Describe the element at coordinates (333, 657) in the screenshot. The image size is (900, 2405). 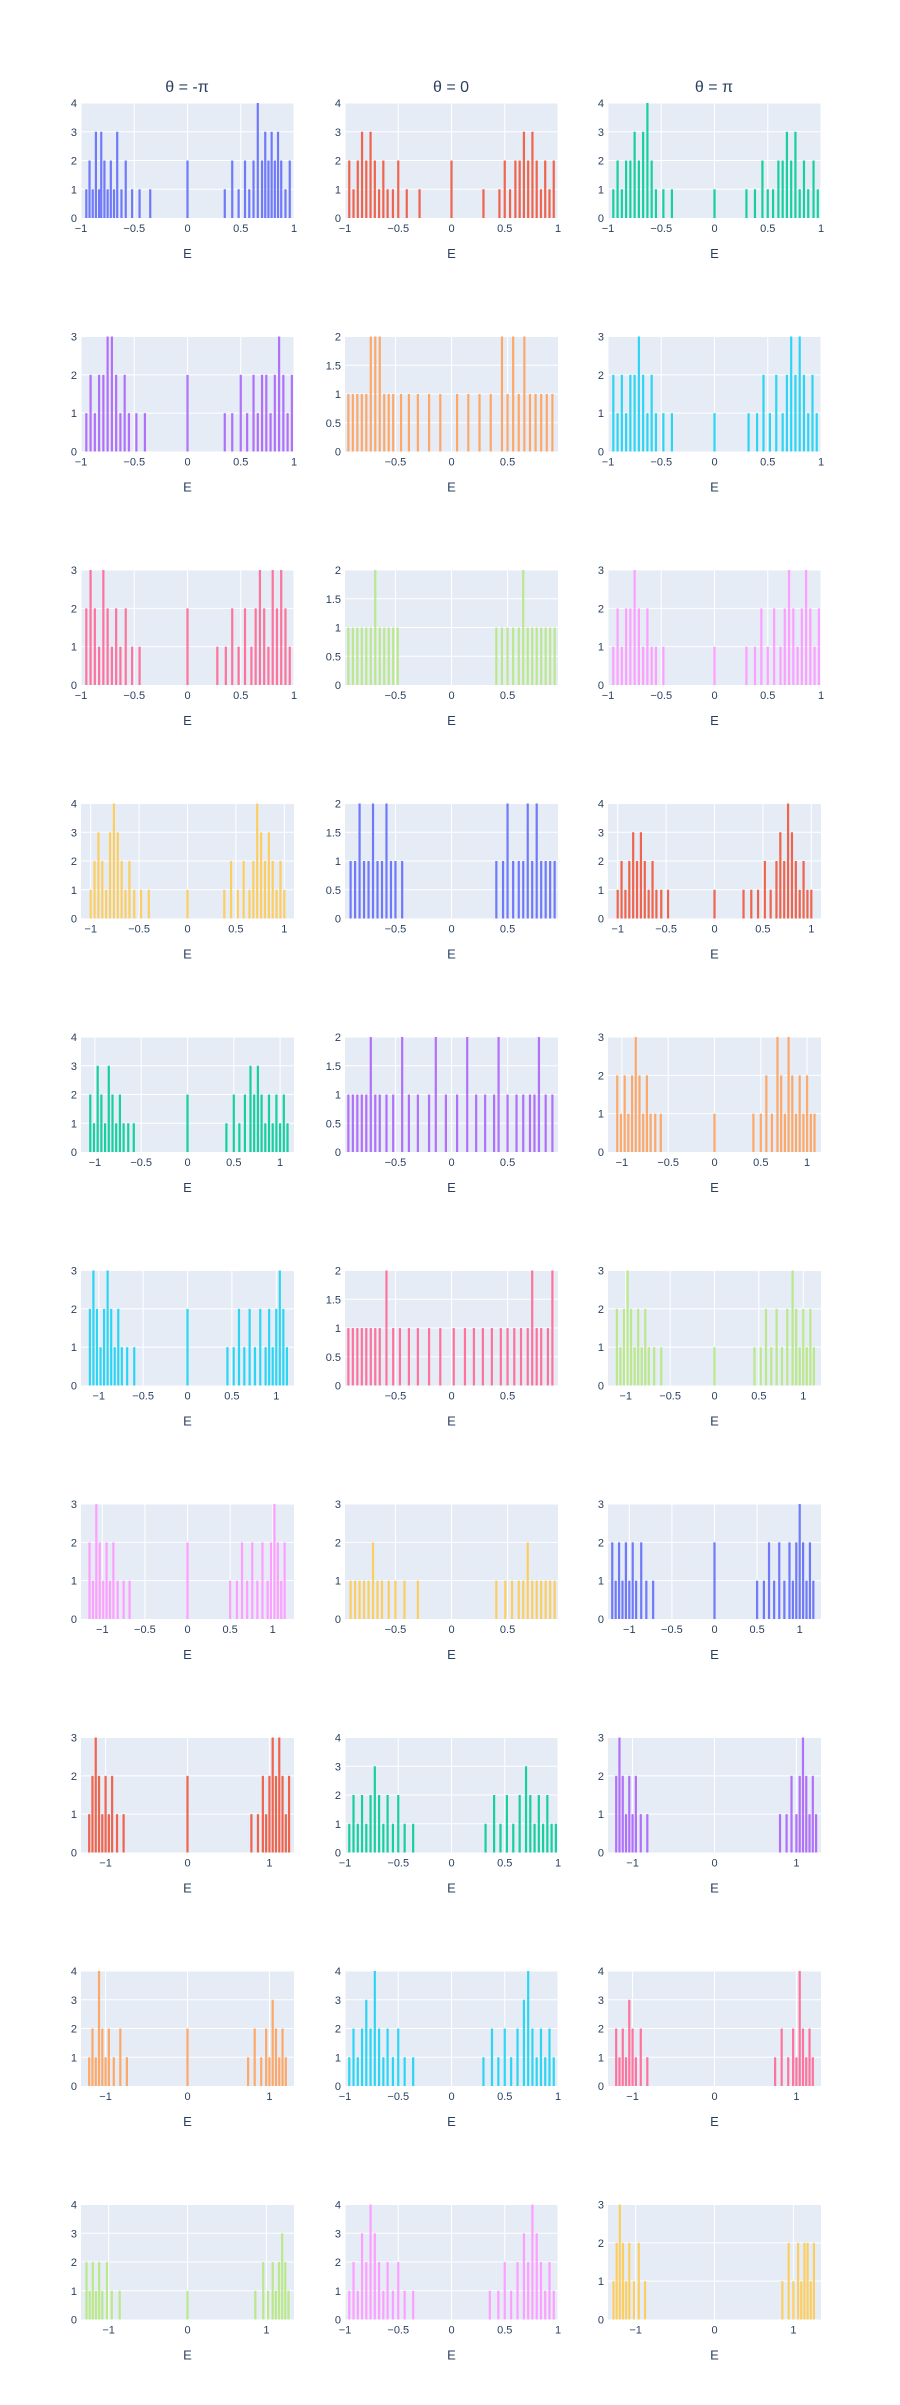
I see `y-tick-label: 0.5` at that location.